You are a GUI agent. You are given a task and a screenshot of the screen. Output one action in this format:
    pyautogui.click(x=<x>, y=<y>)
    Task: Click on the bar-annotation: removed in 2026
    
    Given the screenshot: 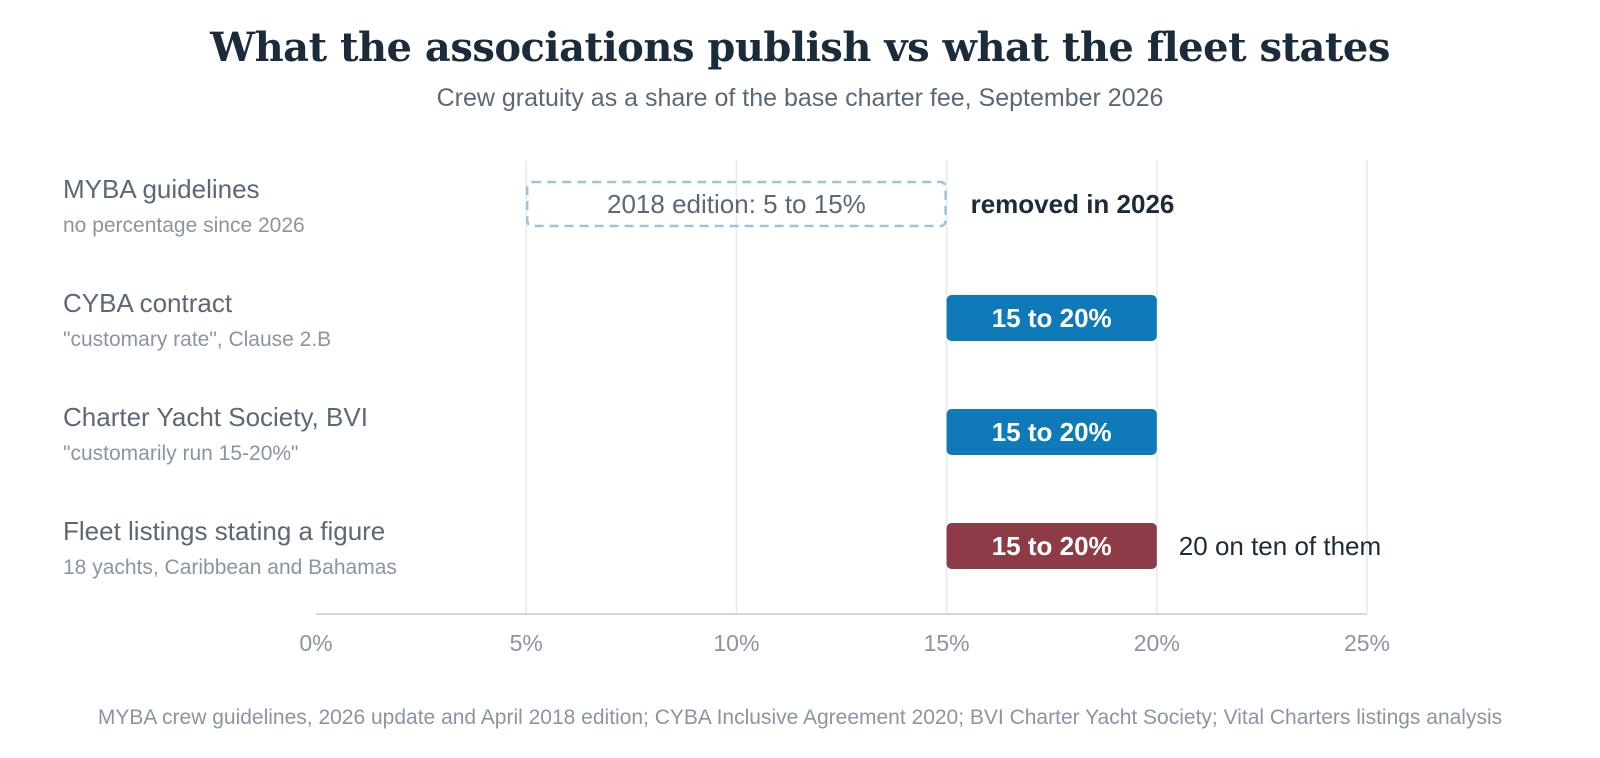 What is the action you would take?
    pyautogui.click(x=1073, y=204)
    